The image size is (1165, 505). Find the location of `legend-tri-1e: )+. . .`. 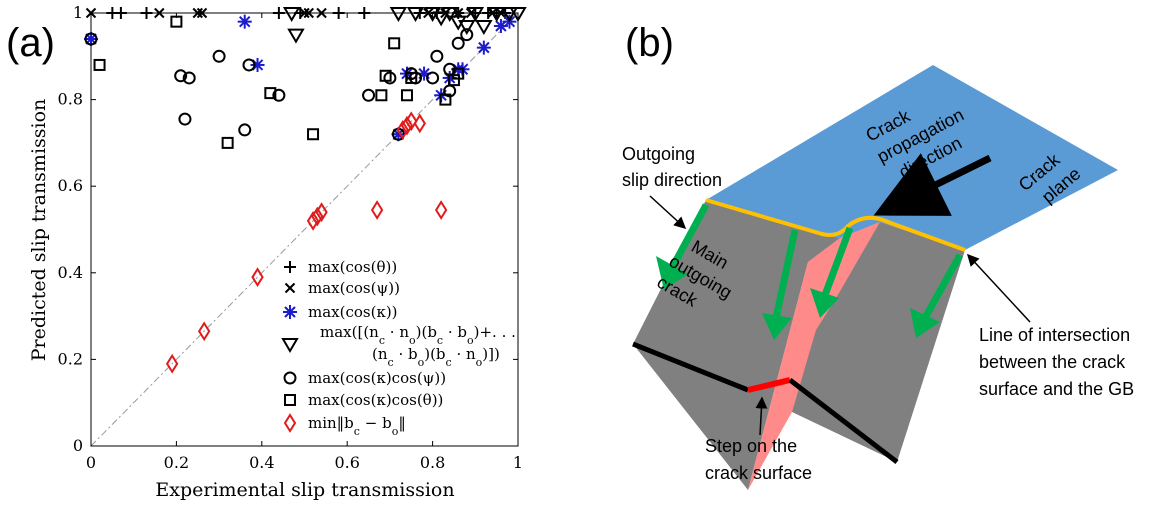

legend-tri-1e: )+. . . is located at coordinates (495, 332).